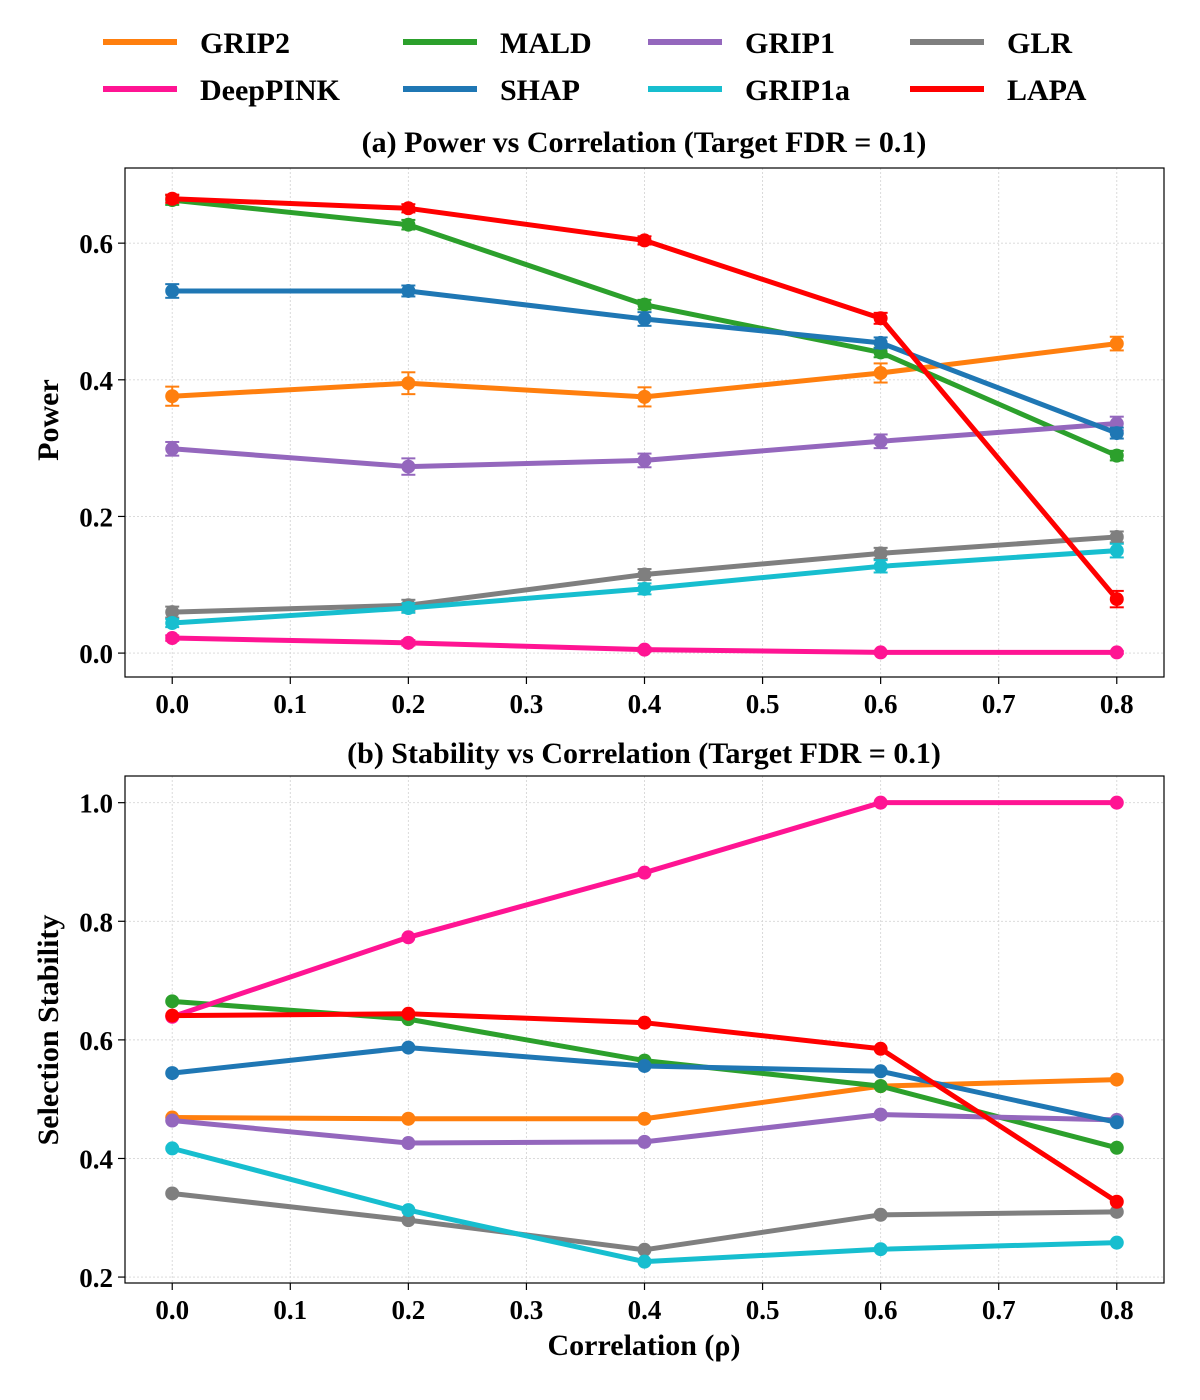 The height and width of the screenshot is (1400, 1200). What do you see at coordinates (645, 704) in the screenshot?
I see `panel-a-xtick-label: 0.4` at bounding box center [645, 704].